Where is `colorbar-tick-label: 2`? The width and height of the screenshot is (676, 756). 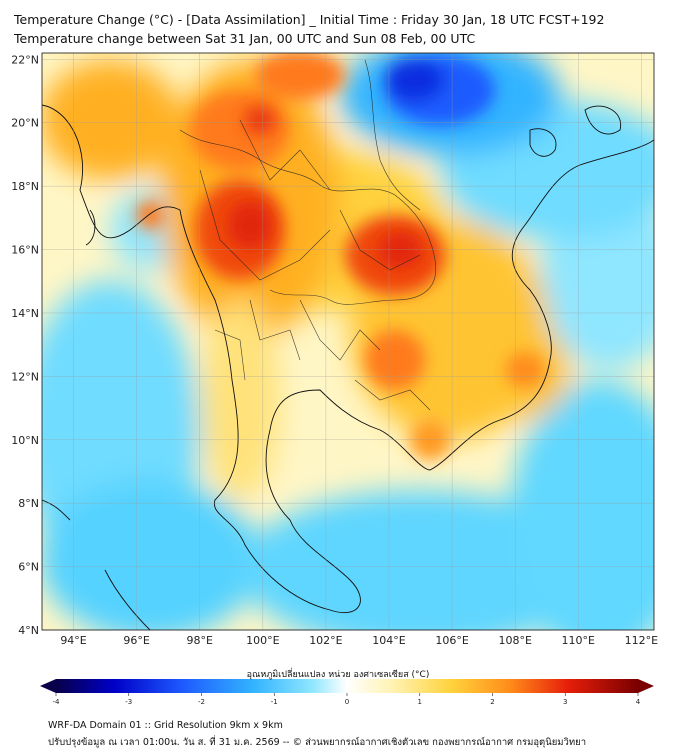 colorbar-tick-label: 2 is located at coordinates (492, 702).